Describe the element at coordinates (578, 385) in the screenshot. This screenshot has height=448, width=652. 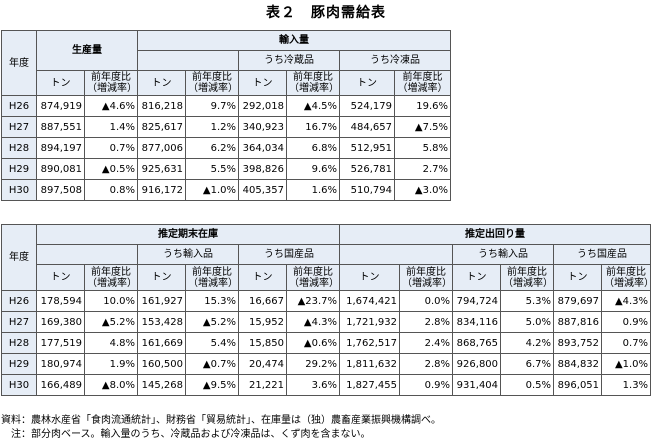
I see `value-cell: 896,051` at that location.